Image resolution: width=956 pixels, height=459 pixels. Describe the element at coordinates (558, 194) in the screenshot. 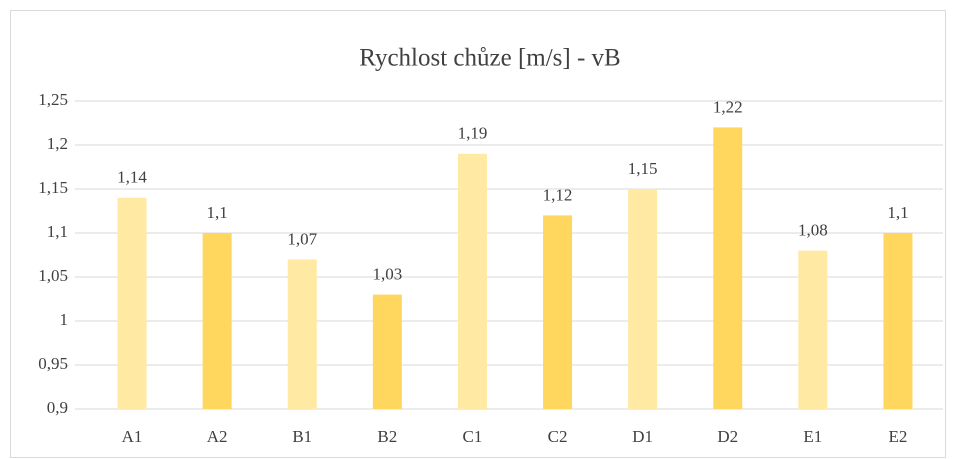

I see `data-label: 1,12` at that location.